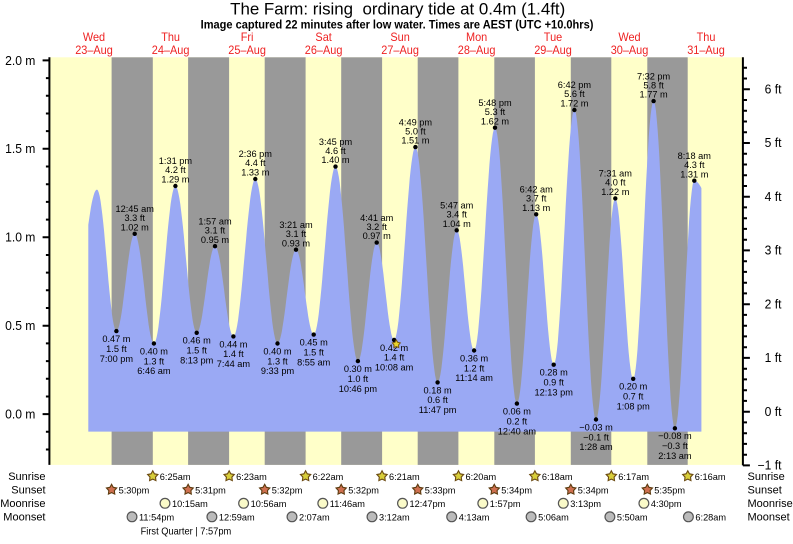 This screenshot has height=544, width=793. Describe the element at coordinates (251, 476) in the screenshot. I see `svg-text: 6:23am` at that location.